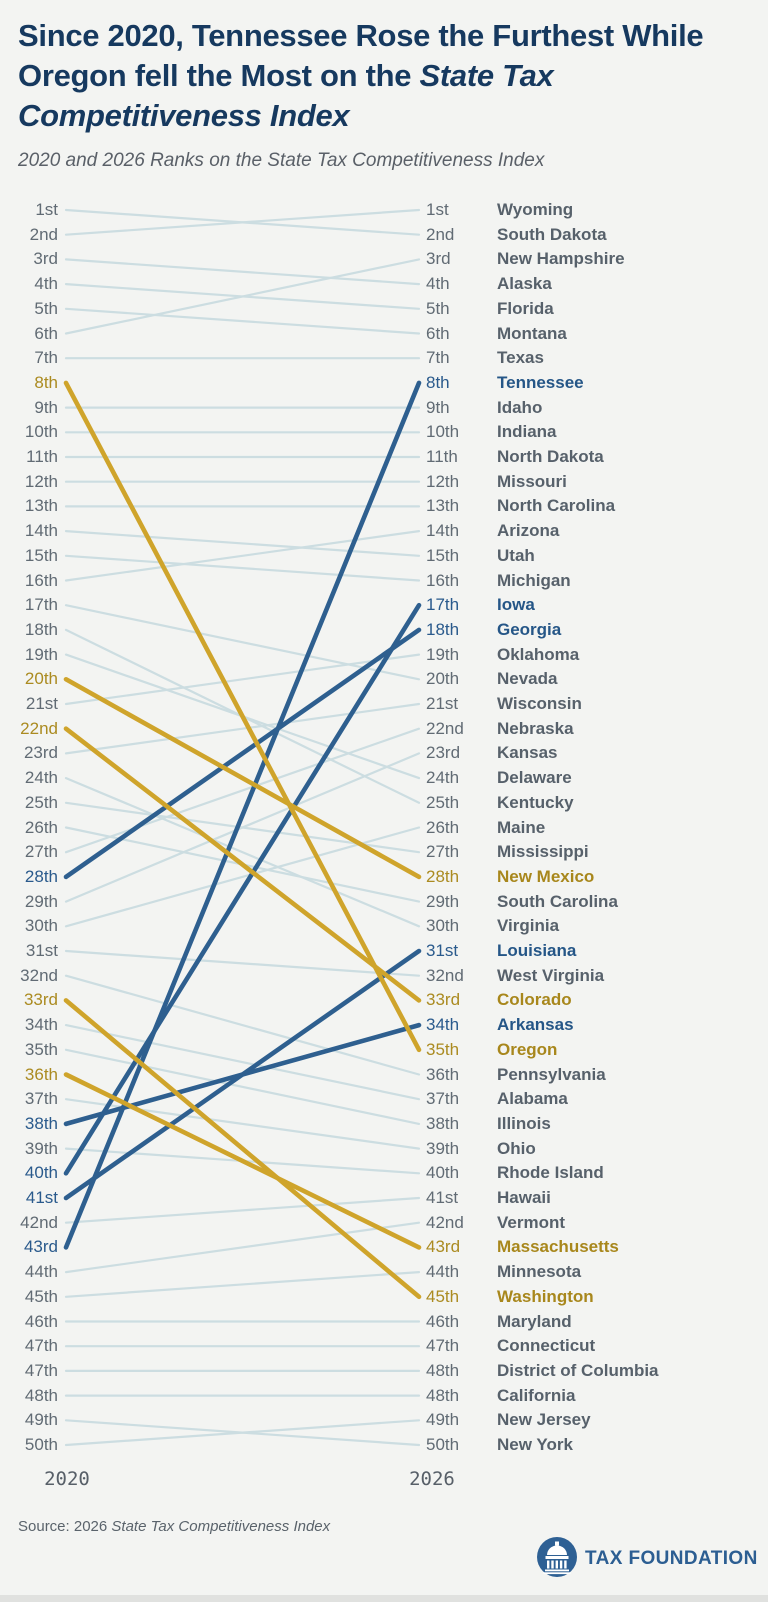 This screenshot has width=768, height=1602. What do you see at coordinates (443, 1321) in the screenshot?
I see `rank-2026-label-maryland: 46th` at bounding box center [443, 1321].